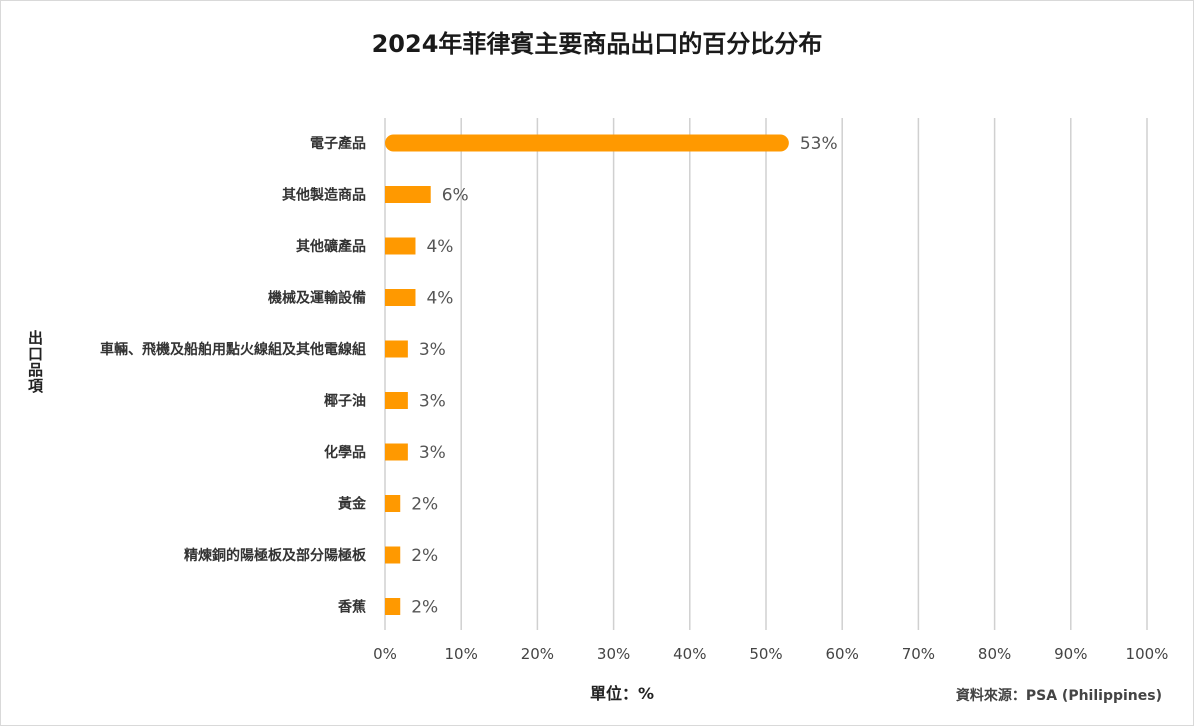 This screenshot has height=726, width=1194. Describe the element at coordinates (317, 298) in the screenshot. I see `category-label: 機械及運輸設備` at that location.